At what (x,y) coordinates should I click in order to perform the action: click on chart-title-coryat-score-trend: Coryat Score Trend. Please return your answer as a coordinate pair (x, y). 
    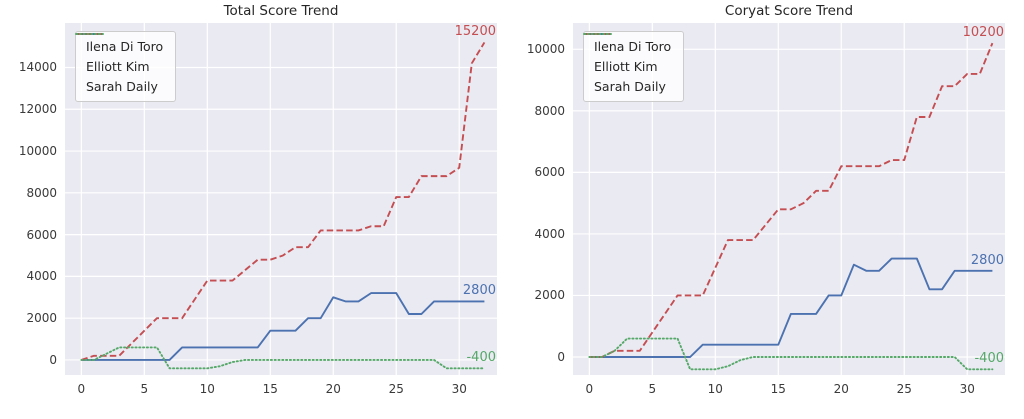
    Looking at the image, I should click on (789, 11).